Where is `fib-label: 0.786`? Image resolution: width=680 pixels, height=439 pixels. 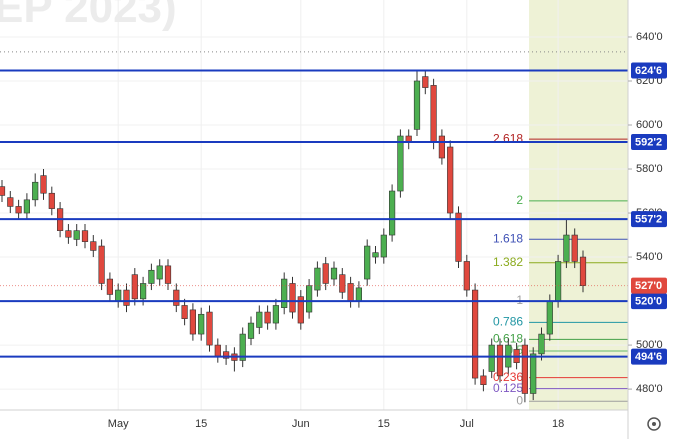
fib-label: 0.786 is located at coordinates (508, 322).